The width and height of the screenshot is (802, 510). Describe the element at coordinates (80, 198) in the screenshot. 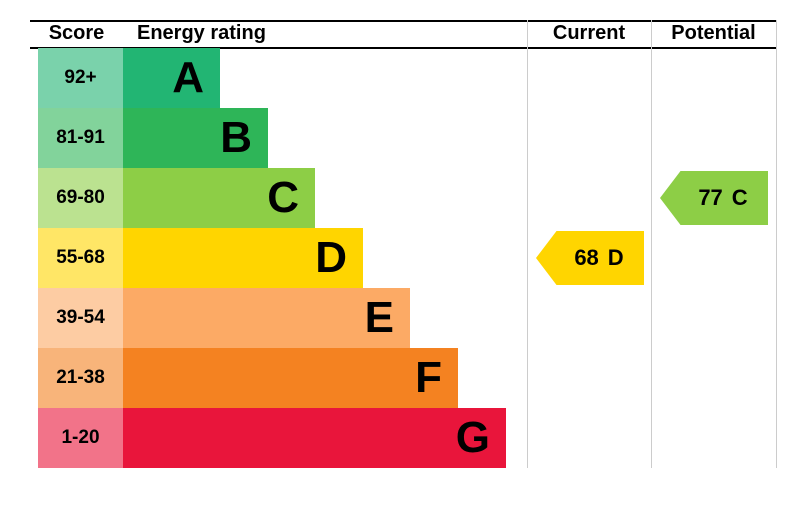

I see `band-score-range: 69-80` at that location.